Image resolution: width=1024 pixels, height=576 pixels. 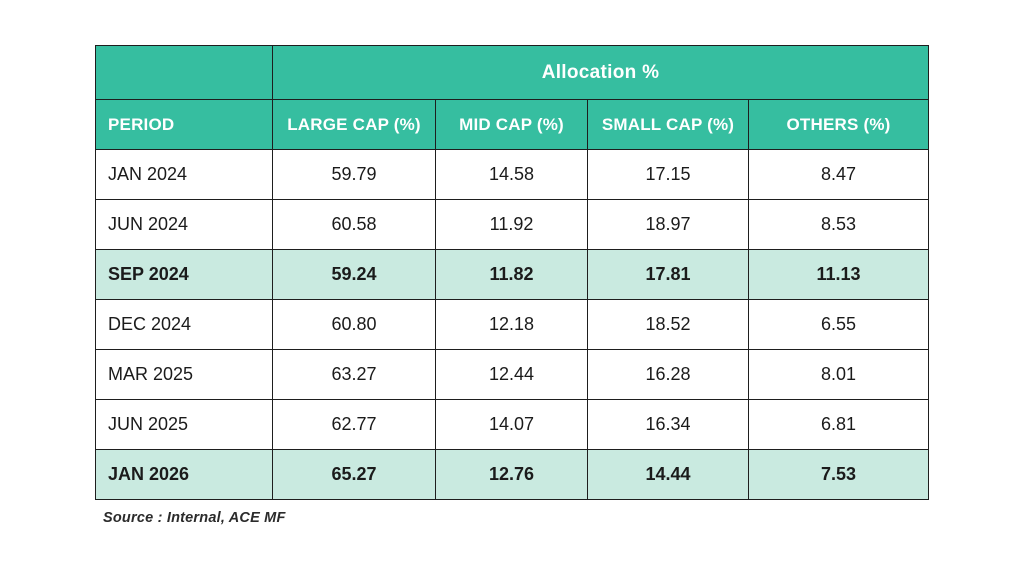 What do you see at coordinates (354, 424) in the screenshot?
I see `value-cell: 62.77` at bounding box center [354, 424].